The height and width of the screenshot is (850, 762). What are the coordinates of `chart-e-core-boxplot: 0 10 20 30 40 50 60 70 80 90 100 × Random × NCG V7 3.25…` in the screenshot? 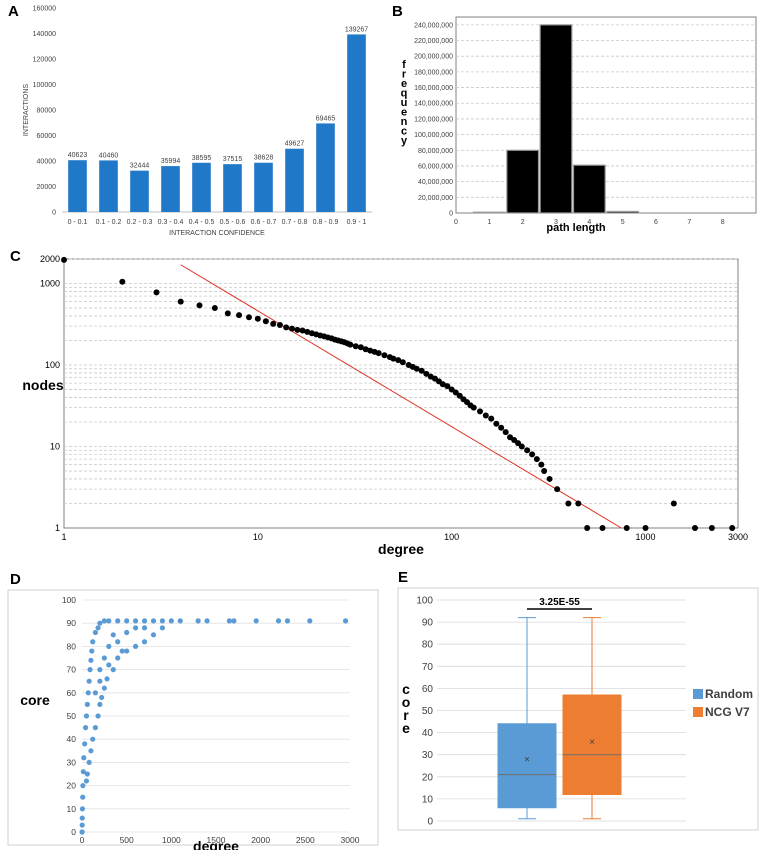 It's located at (578, 709).